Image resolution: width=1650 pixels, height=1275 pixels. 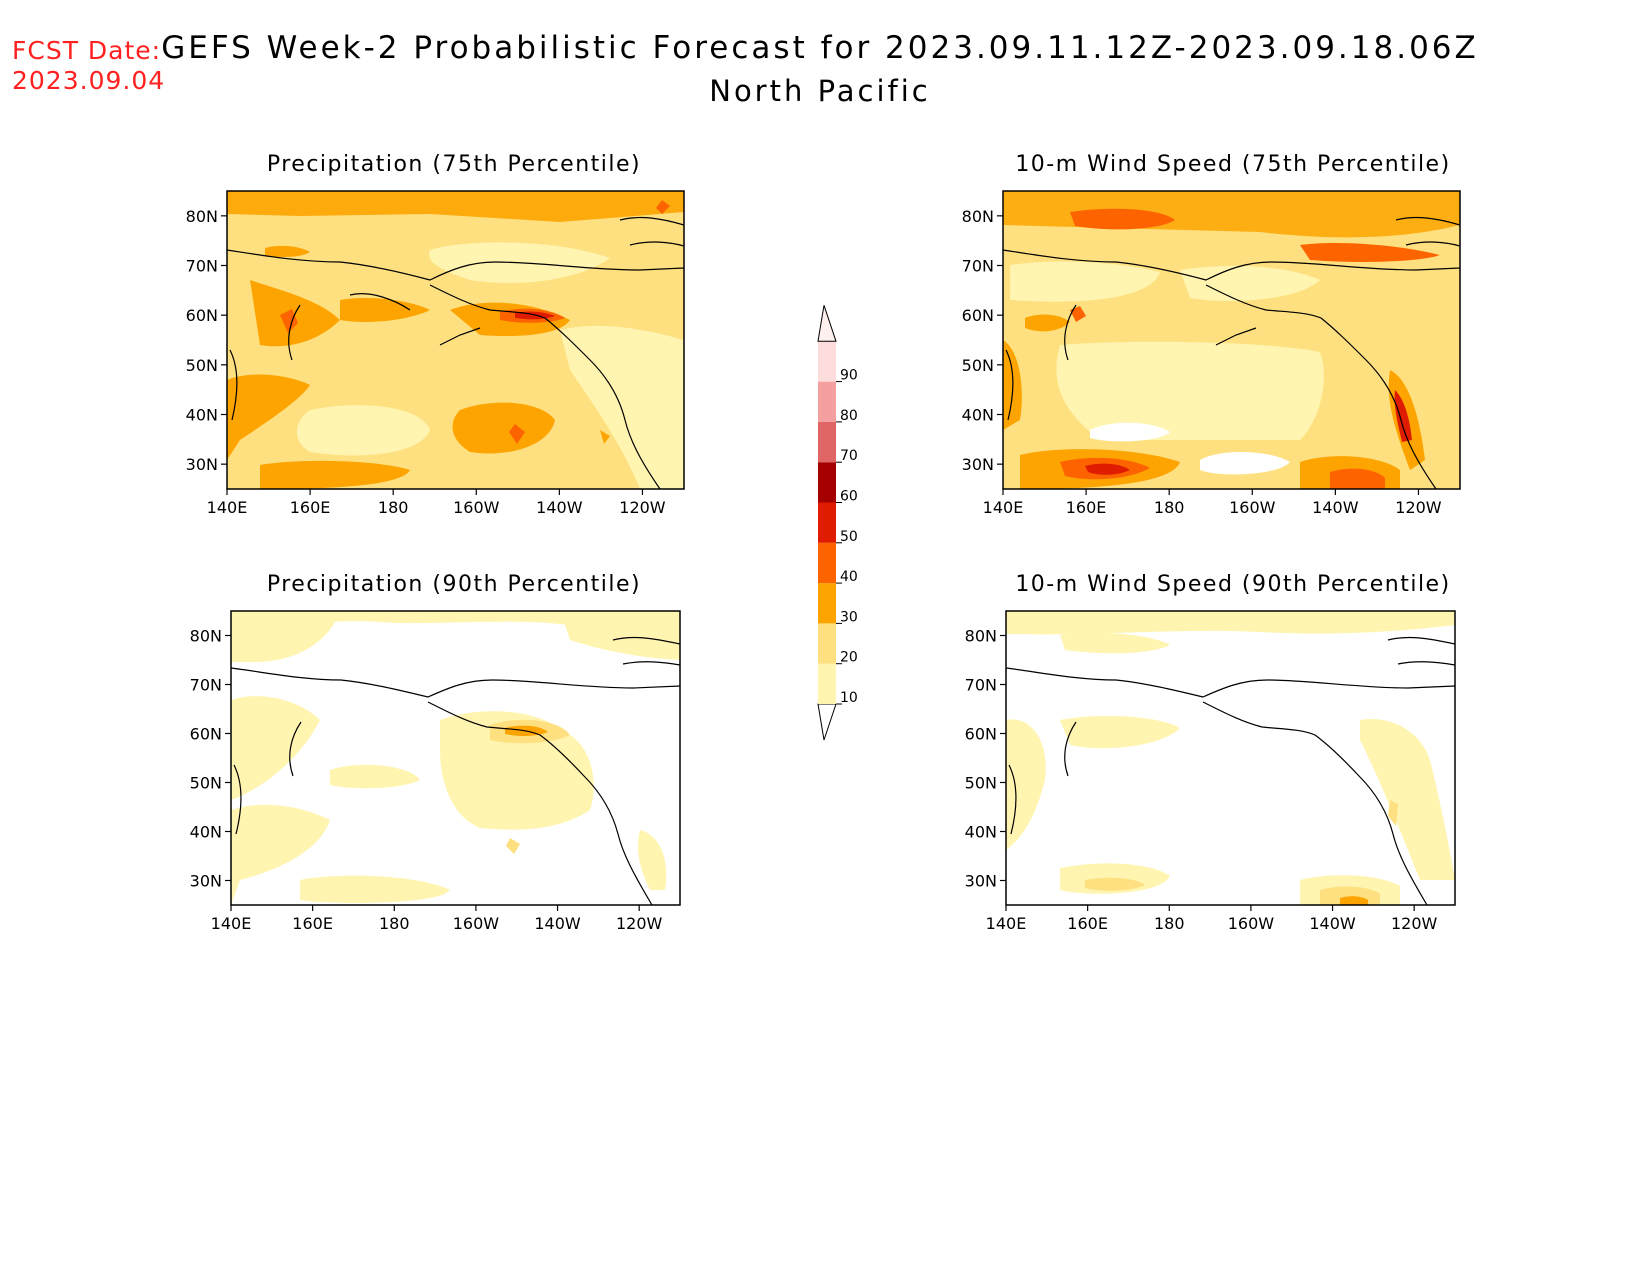 What do you see at coordinates (454, 584) in the screenshot?
I see `panel-title-precip90: Precipitation (90th Percentile)` at bounding box center [454, 584].